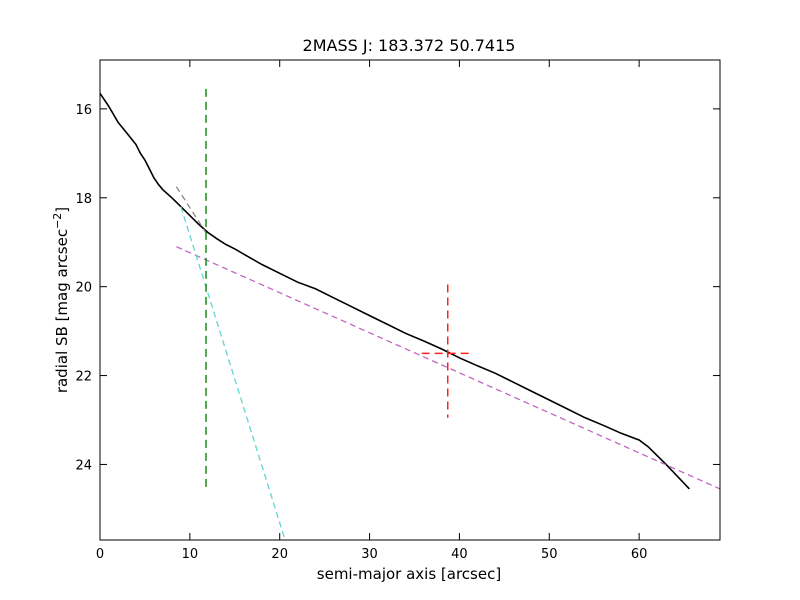 This screenshot has width=800, height=600. I want to click on y-tick-label: 24, so click(83, 465).